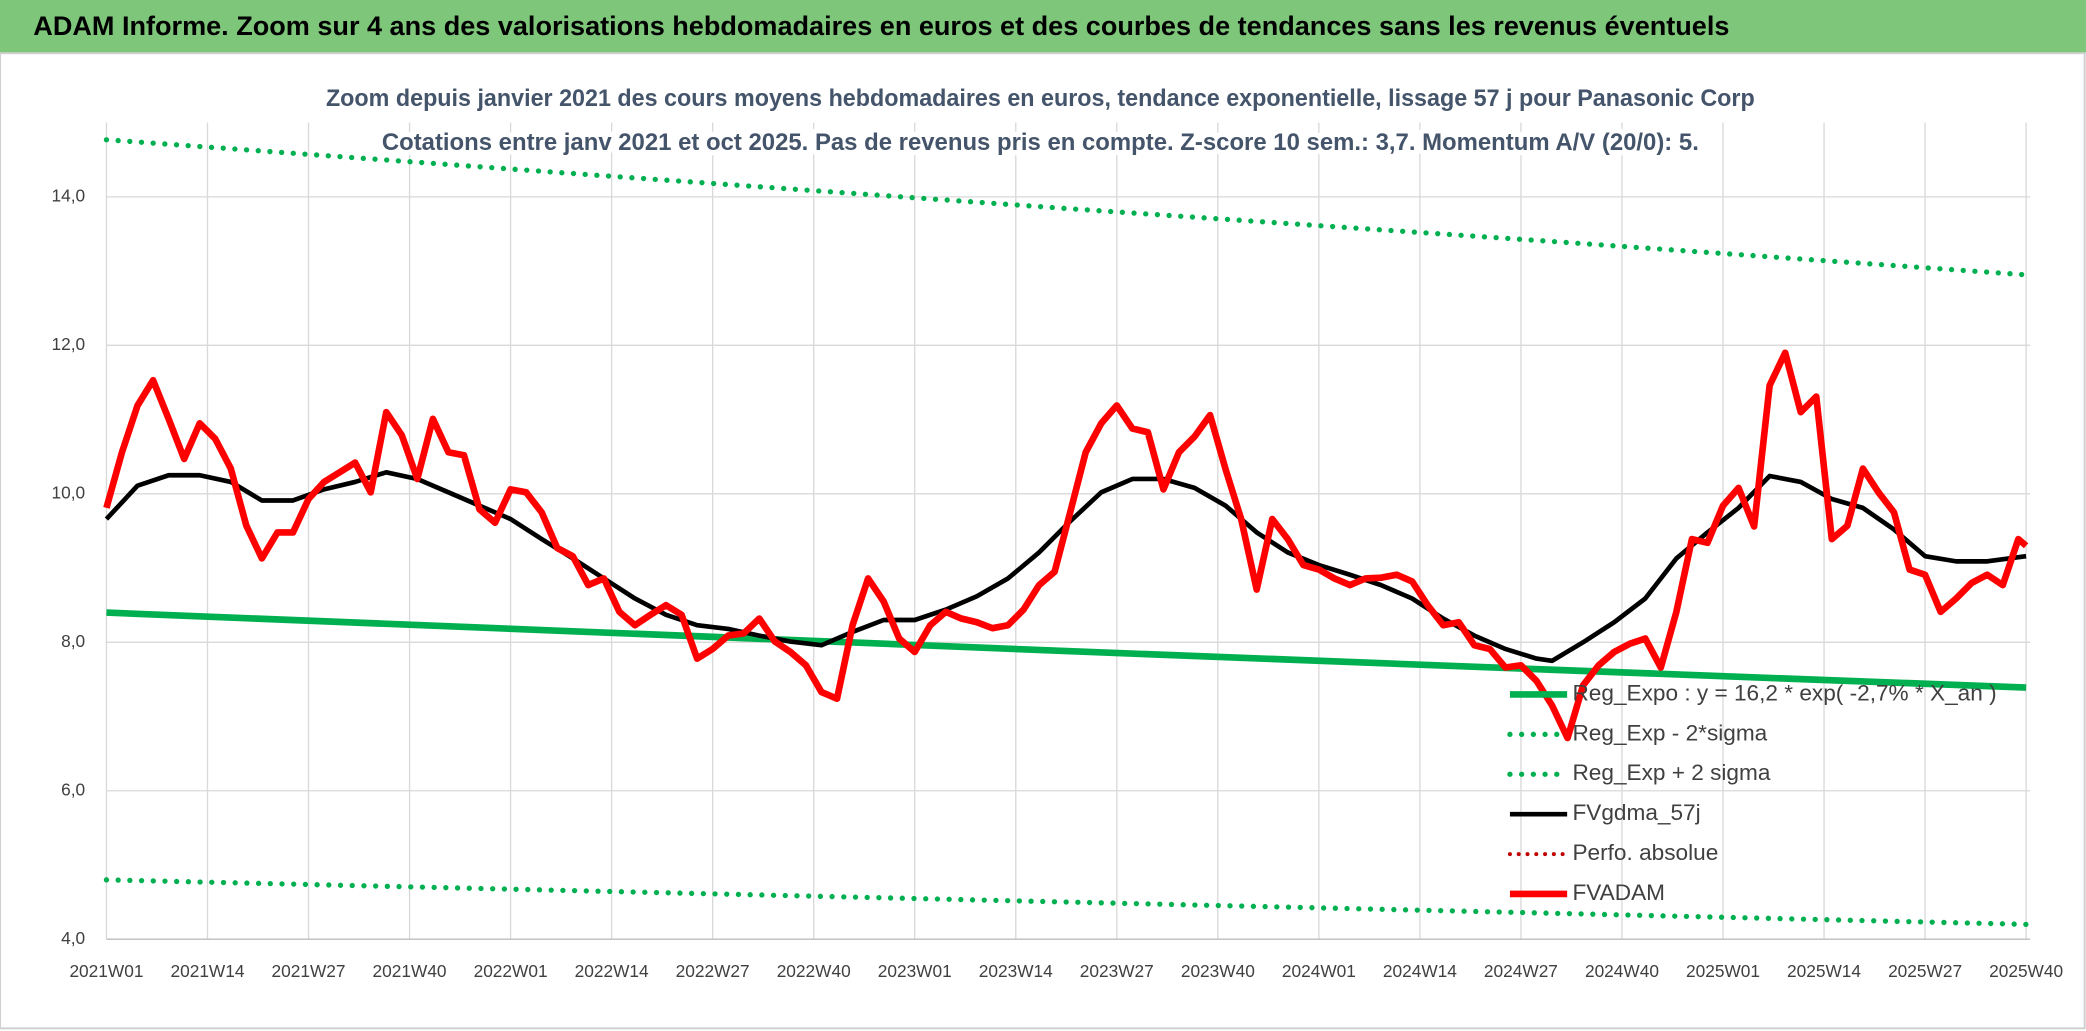 The width and height of the screenshot is (2086, 1031). I want to click on x-tick-label: 2023W40, so click(1218, 971).